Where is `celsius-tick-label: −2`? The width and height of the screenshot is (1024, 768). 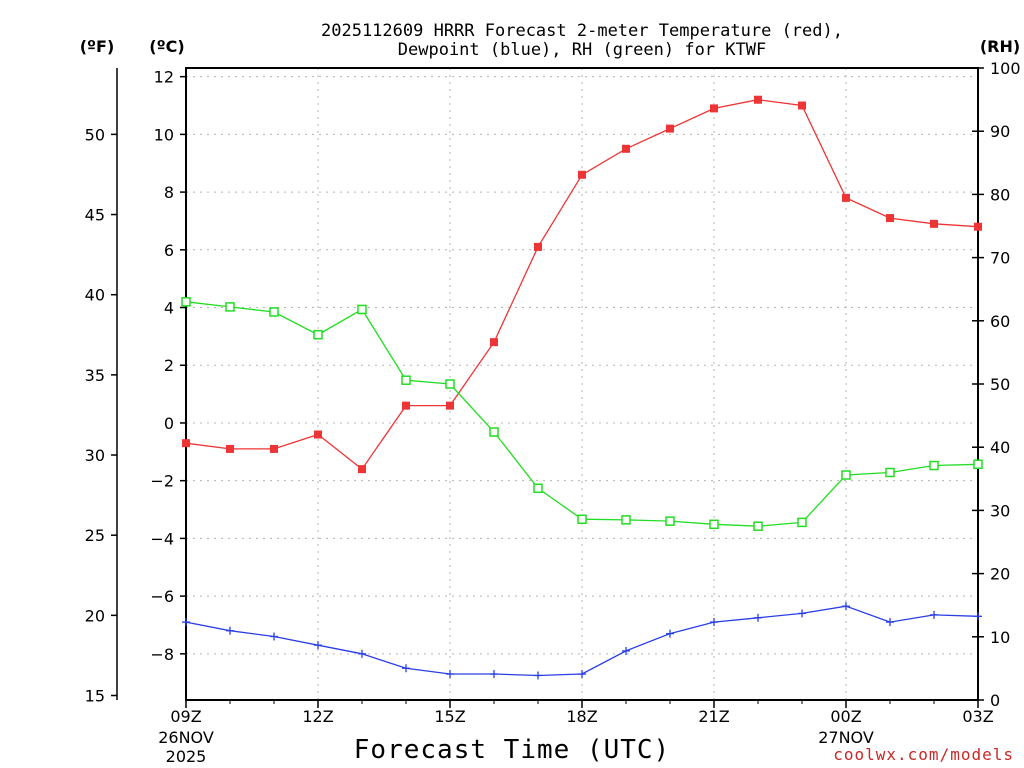 celsius-tick-label: −2 is located at coordinates (162, 481).